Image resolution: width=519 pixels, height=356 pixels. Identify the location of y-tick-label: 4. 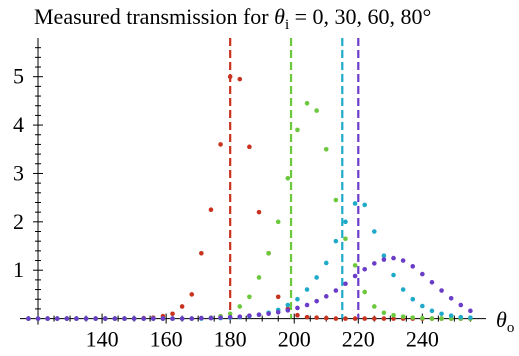
(18, 124).